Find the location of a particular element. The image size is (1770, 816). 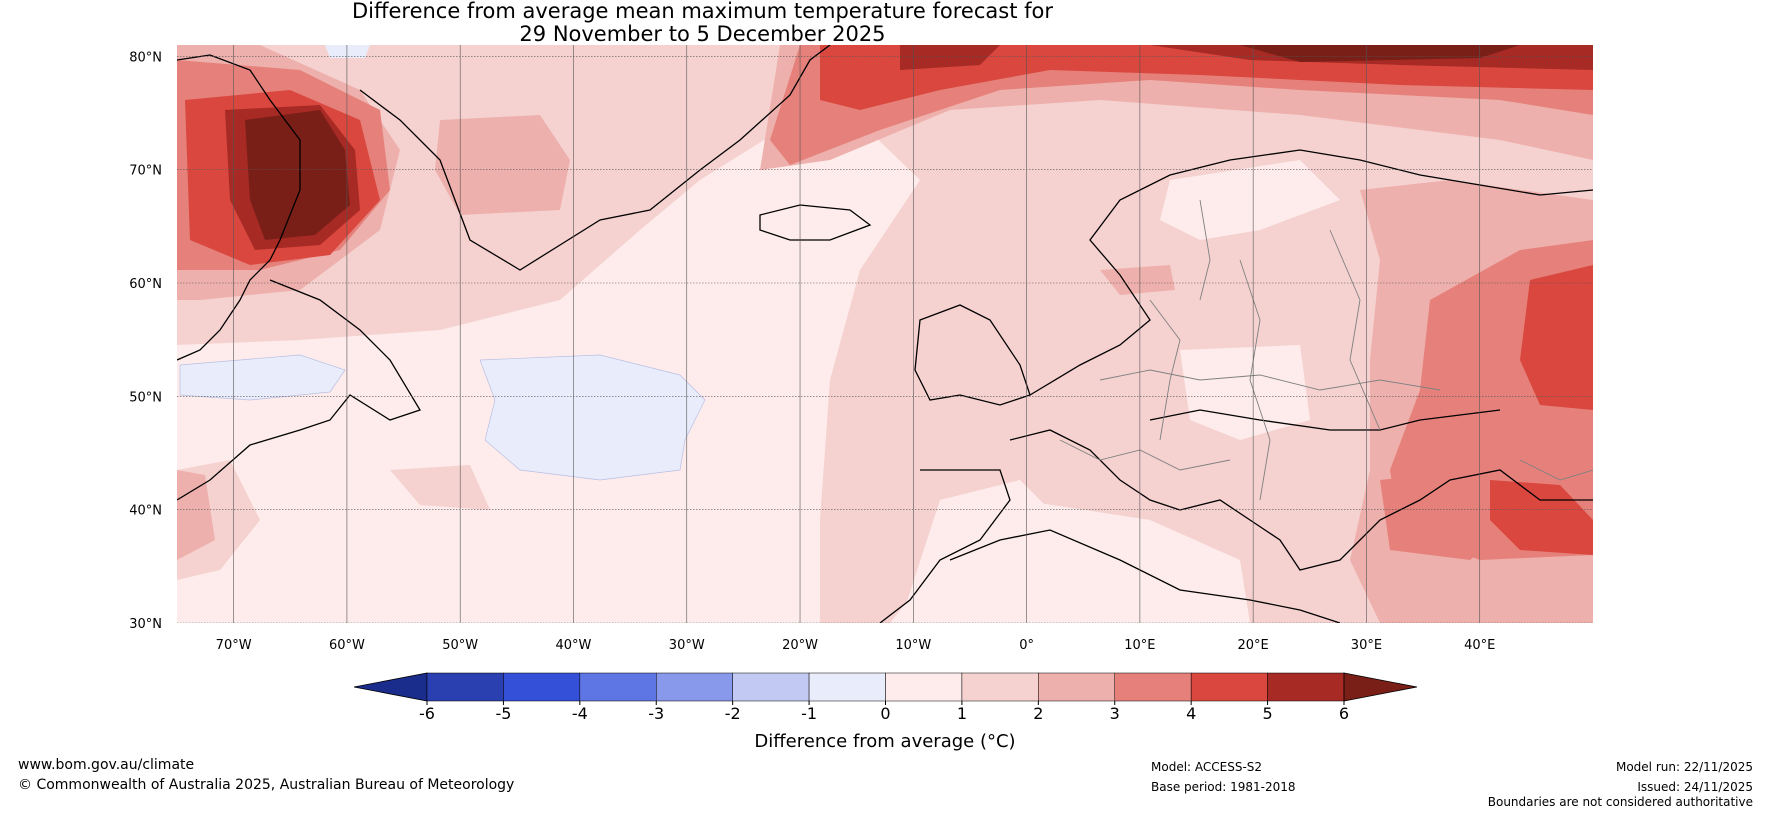

country-borders is located at coordinates (1326, 350).